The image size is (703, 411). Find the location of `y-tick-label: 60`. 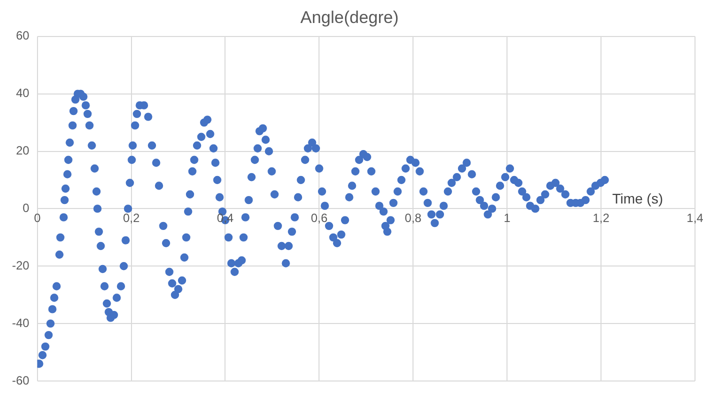

y-tick-label: 60 is located at coordinates (23, 35).